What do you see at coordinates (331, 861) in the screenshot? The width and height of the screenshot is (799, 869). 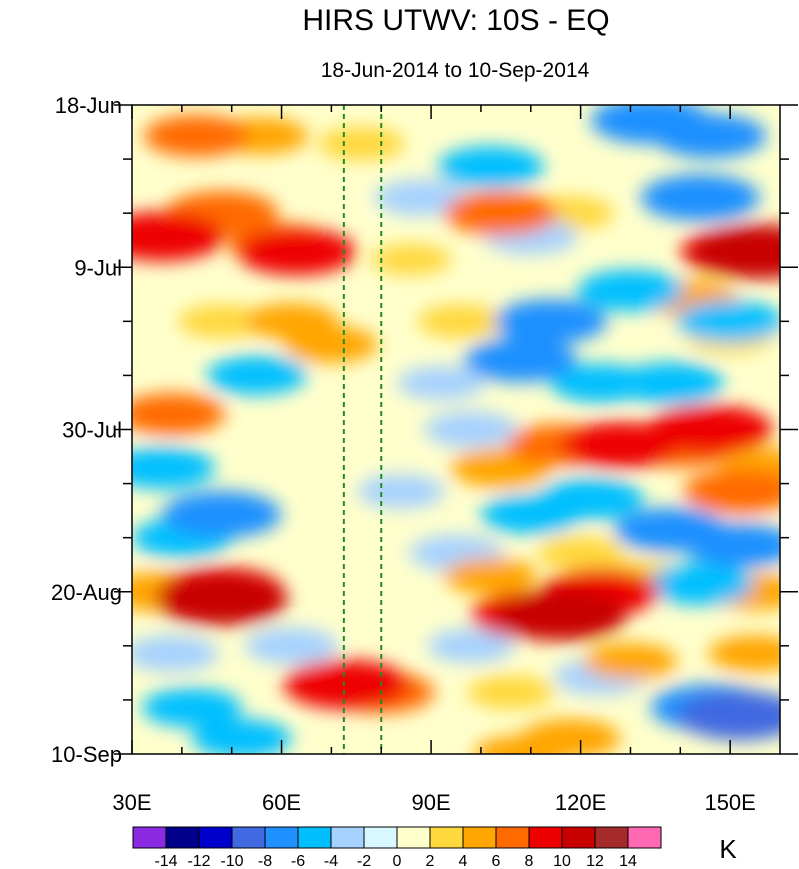 I see `colorbar-label-5: -4` at bounding box center [331, 861].